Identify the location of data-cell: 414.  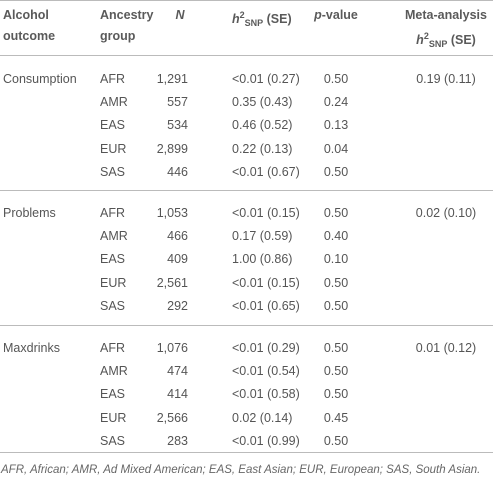
(177, 394).